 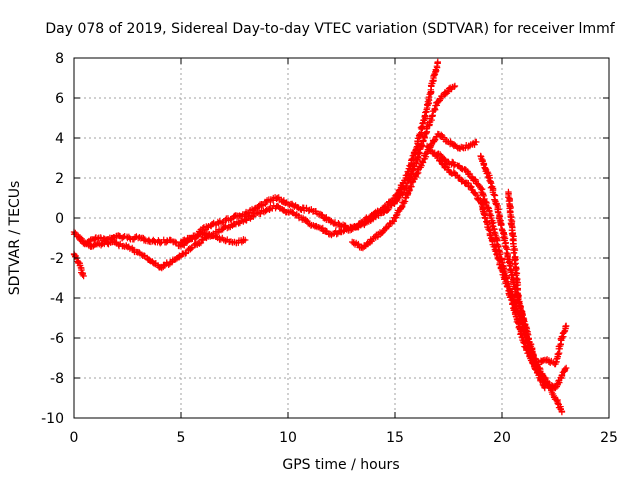 What do you see at coordinates (59, 179) in the screenshot?
I see `y-tick-label: 2` at bounding box center [59, 179].